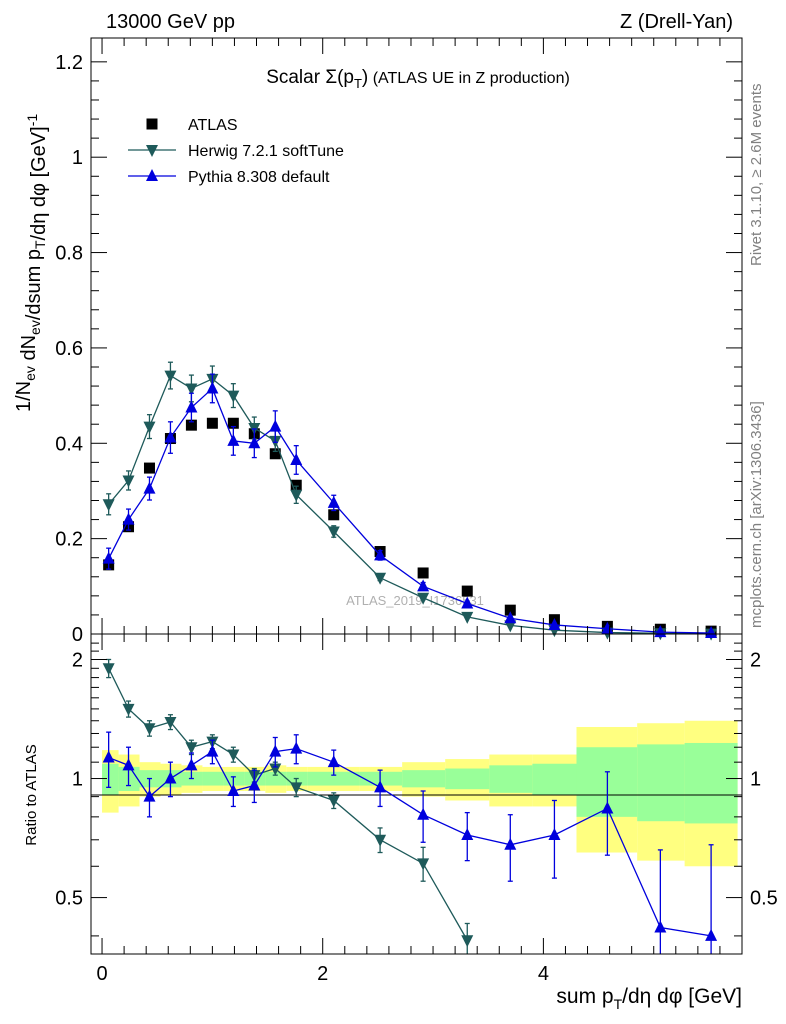 Image resolution: width=786 pixels, height=1024 pixels. Describe the element at coordinates (288, 804) in the screenshot. I see `ratio-series-line` at that location.